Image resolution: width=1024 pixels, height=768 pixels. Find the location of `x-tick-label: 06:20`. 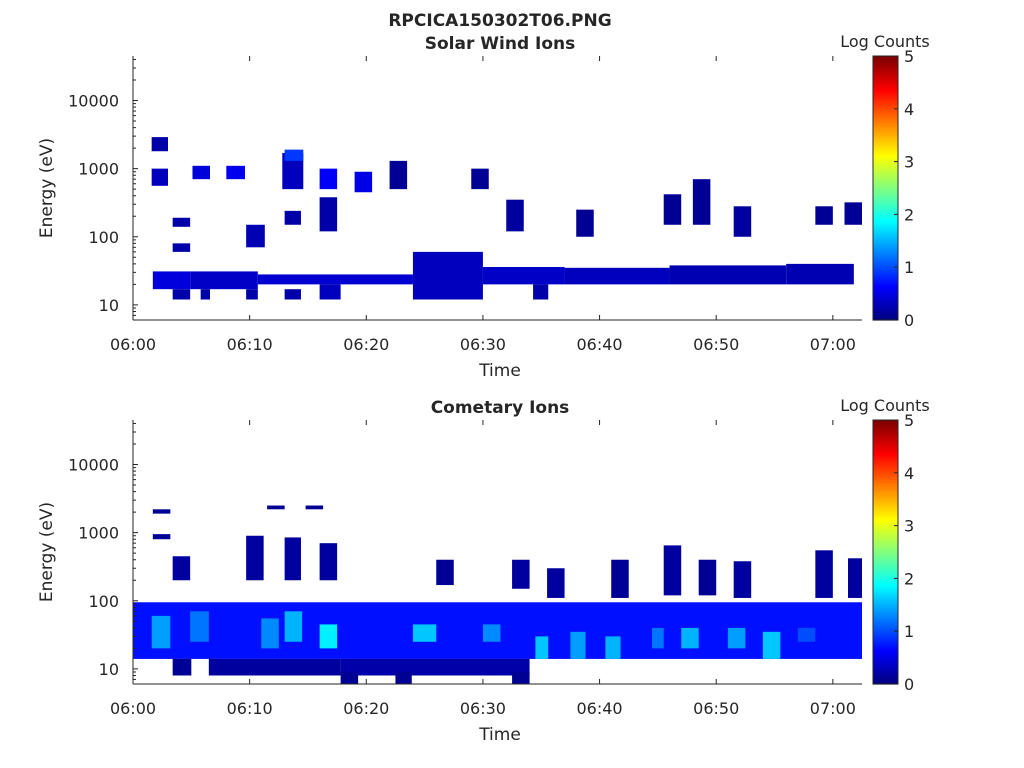

x-tick-label: 06:20 is located at coordinates (366, 344).